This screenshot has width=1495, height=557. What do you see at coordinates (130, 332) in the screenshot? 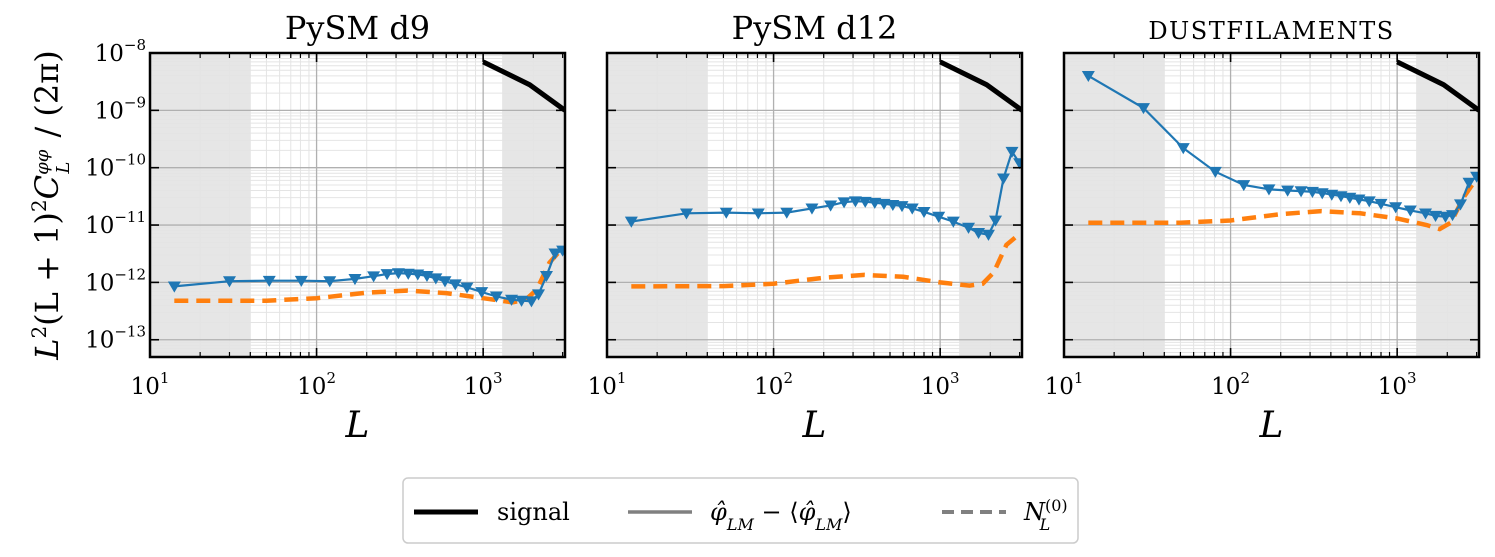
I see `y-tick-exponent: −13` at bounding box center [130, 332].